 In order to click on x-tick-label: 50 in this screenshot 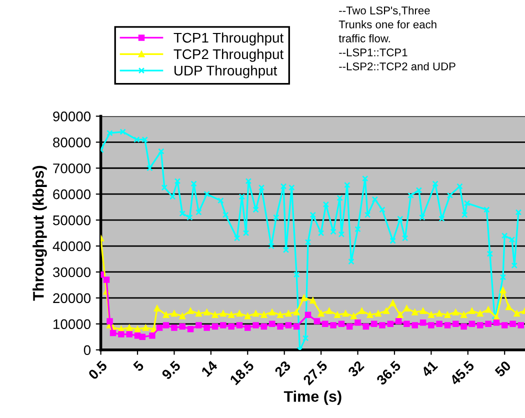, I will do `click(503, 369)`.